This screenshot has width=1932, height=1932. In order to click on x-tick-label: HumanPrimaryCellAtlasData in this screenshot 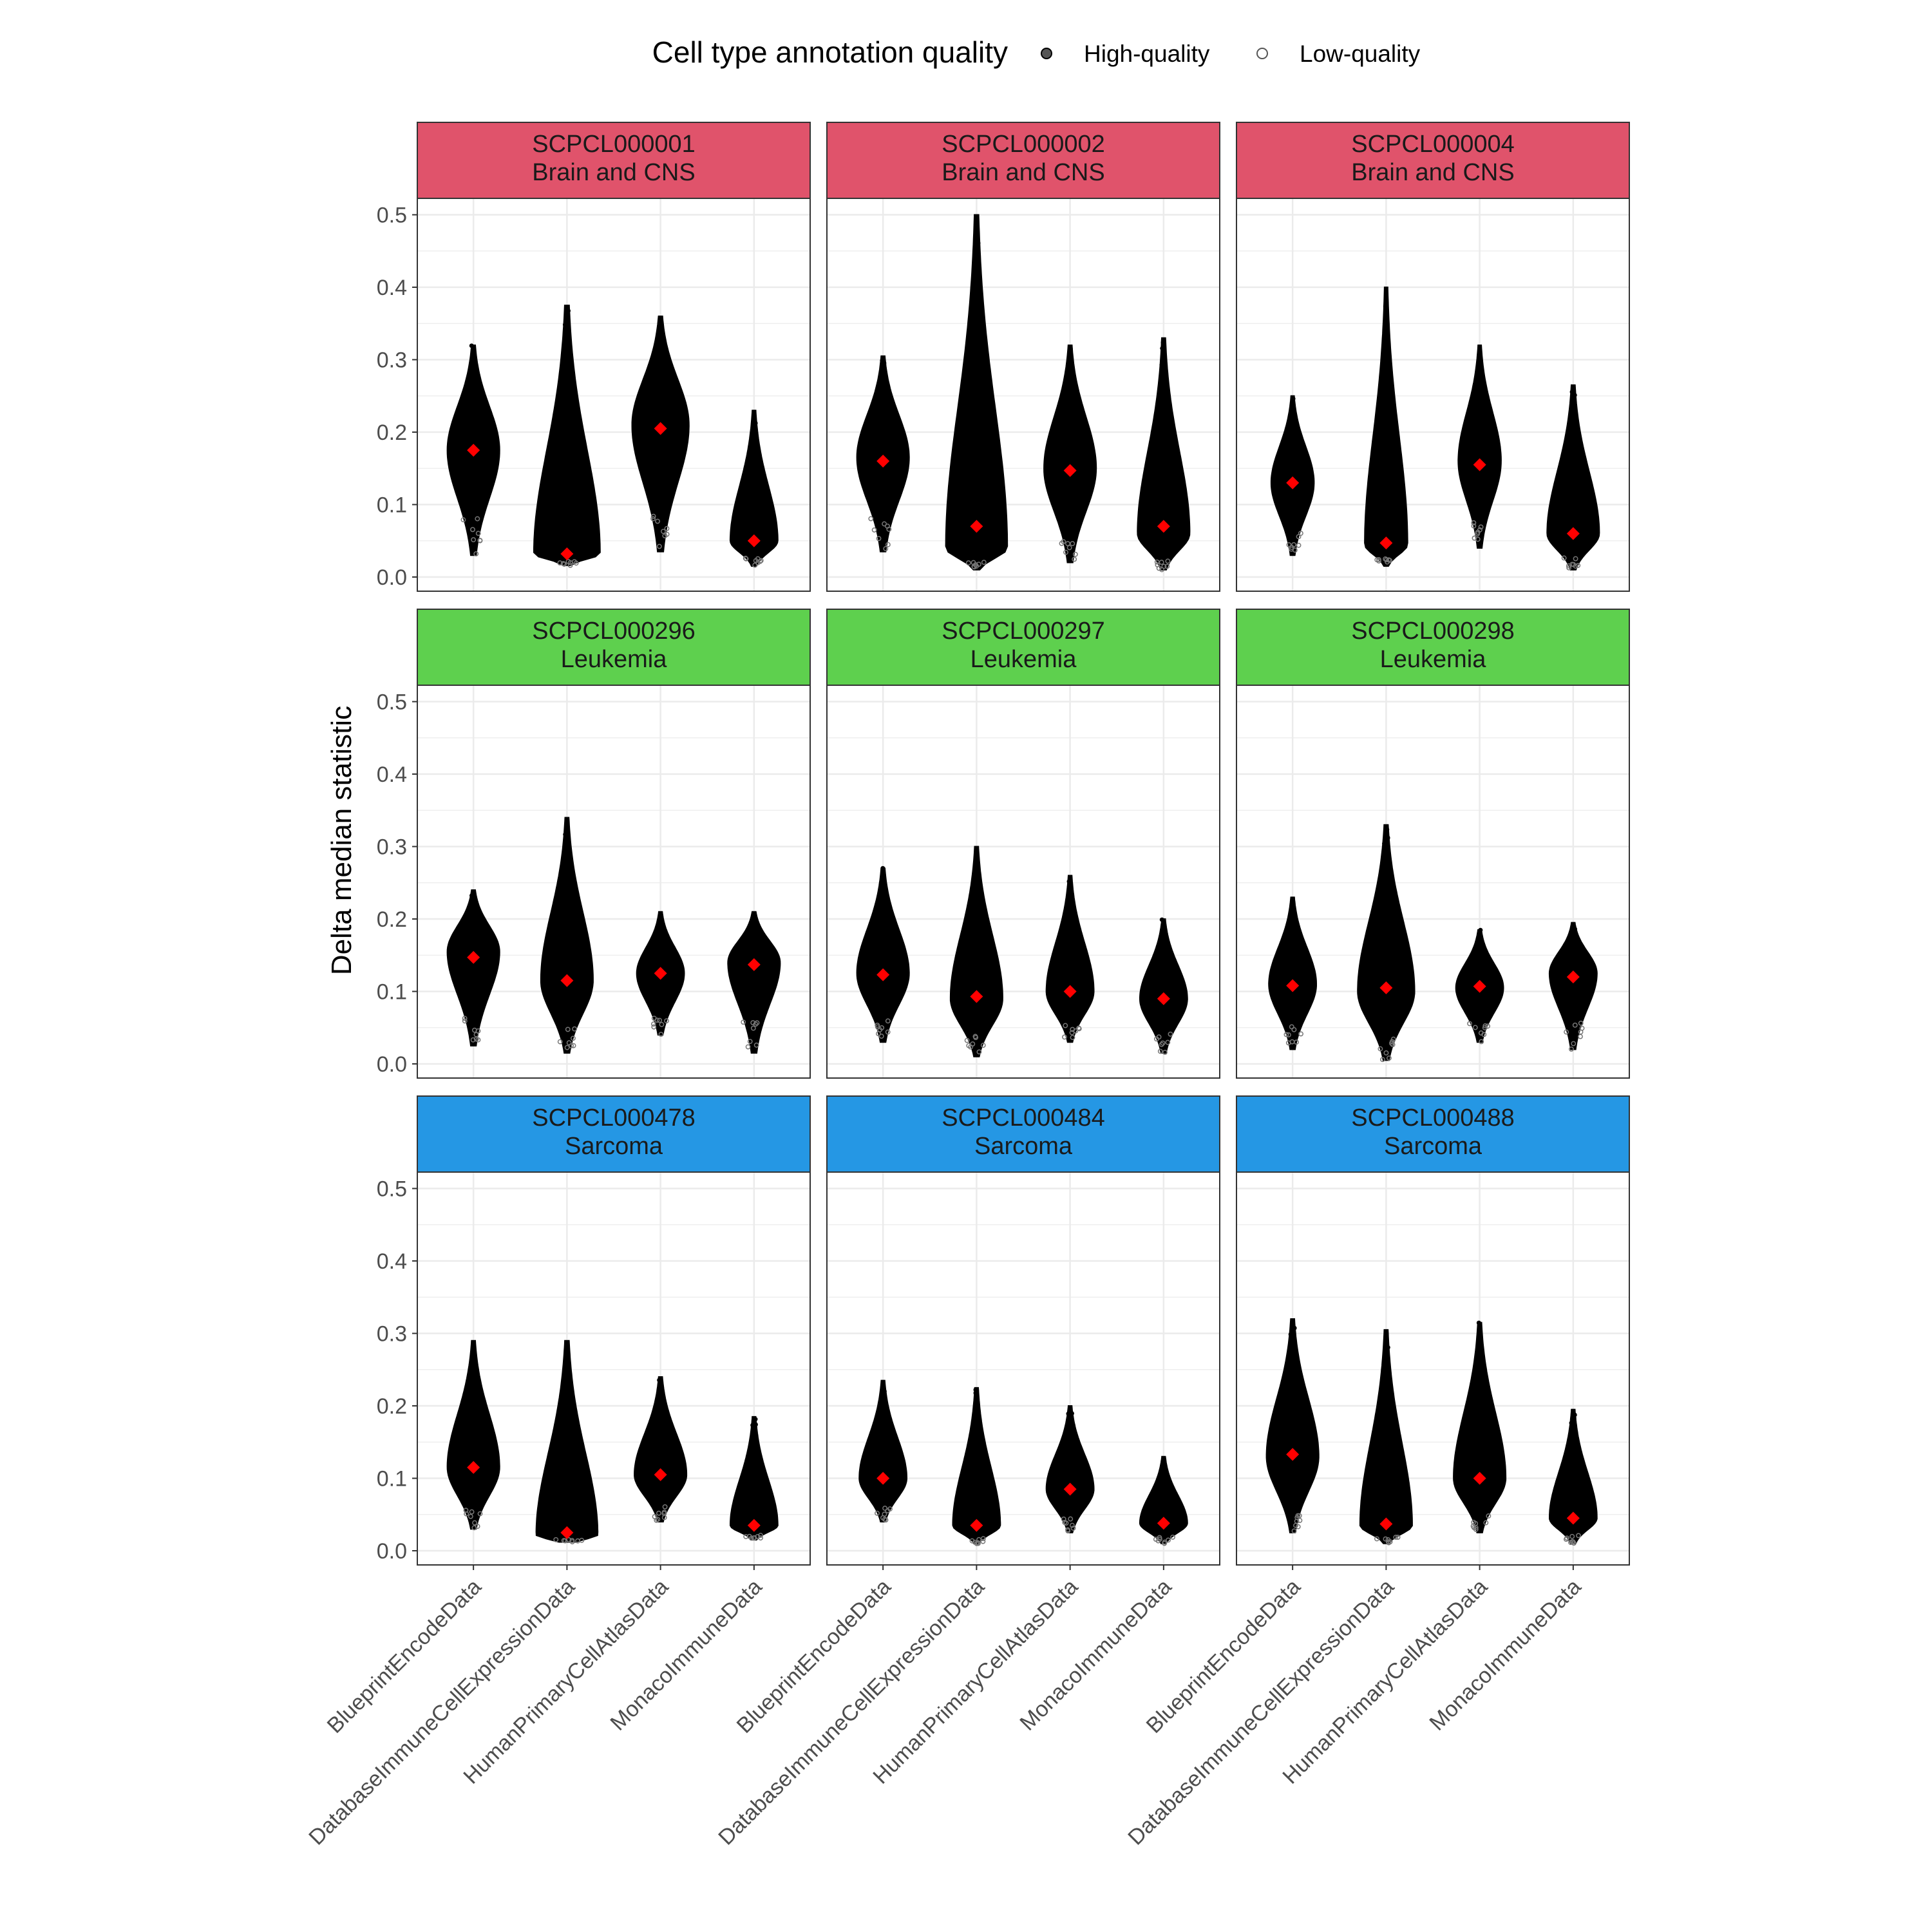, I will do `click(1385, 1682)`.